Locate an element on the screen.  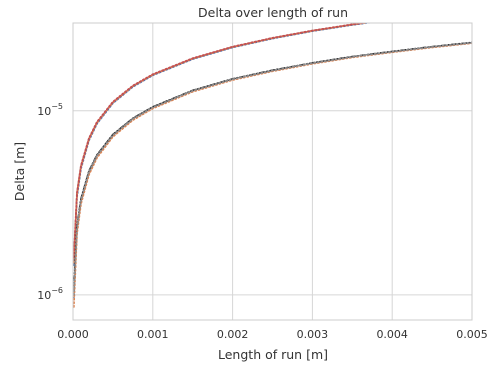
x-tick-label: 0.002 is located at coordinates (233, 334).